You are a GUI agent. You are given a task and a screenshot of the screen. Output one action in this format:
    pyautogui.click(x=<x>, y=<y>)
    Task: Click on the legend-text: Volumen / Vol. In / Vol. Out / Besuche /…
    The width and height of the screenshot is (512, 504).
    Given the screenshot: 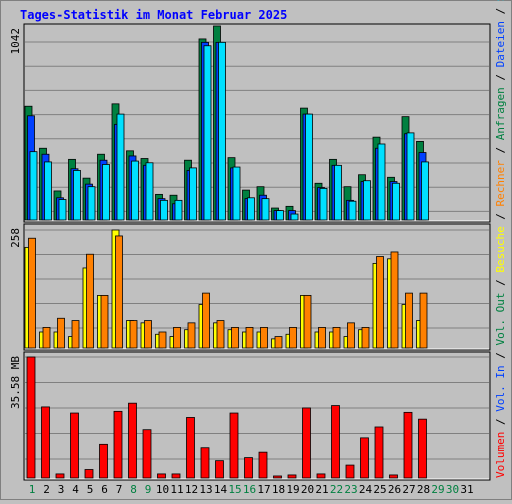 What is the action you would take?
    pyautogui.click(x=500, y=239)
    